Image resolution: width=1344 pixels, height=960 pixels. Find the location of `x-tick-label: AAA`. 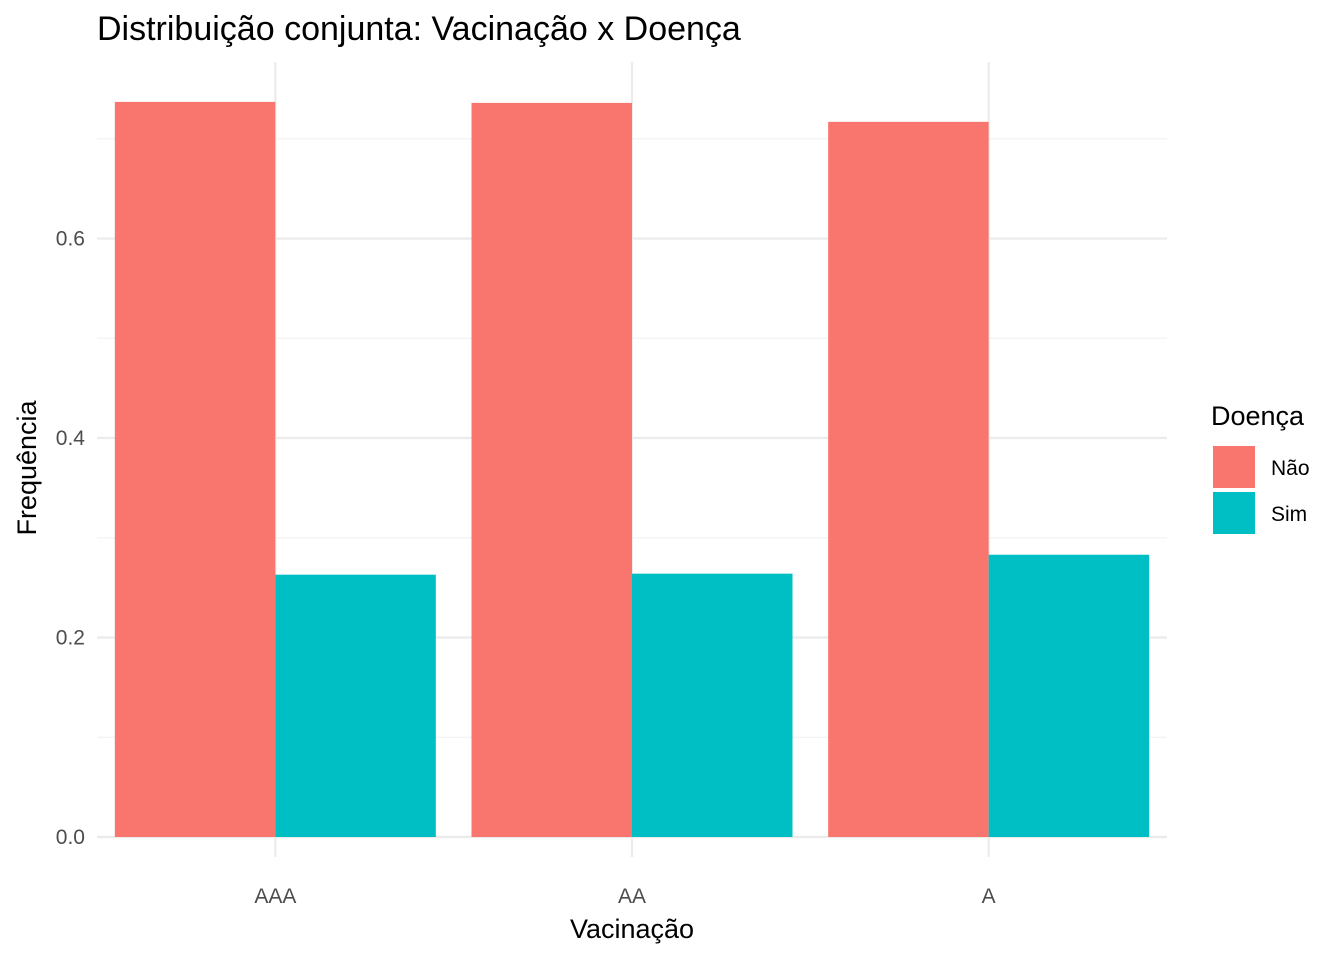

x-tick-label: AAA is located at coordinates (275, 896).